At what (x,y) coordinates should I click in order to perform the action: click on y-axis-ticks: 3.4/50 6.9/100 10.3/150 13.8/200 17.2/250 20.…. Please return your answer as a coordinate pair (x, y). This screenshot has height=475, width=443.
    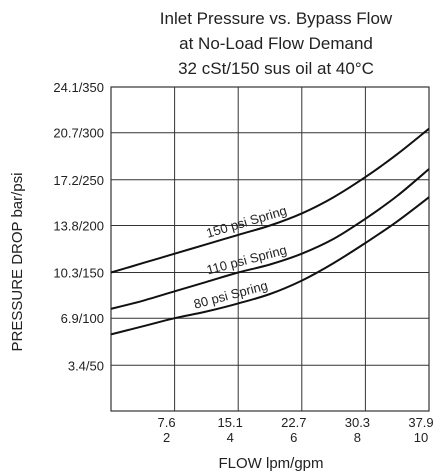
    Looking at the image, I should click on (78, 226).